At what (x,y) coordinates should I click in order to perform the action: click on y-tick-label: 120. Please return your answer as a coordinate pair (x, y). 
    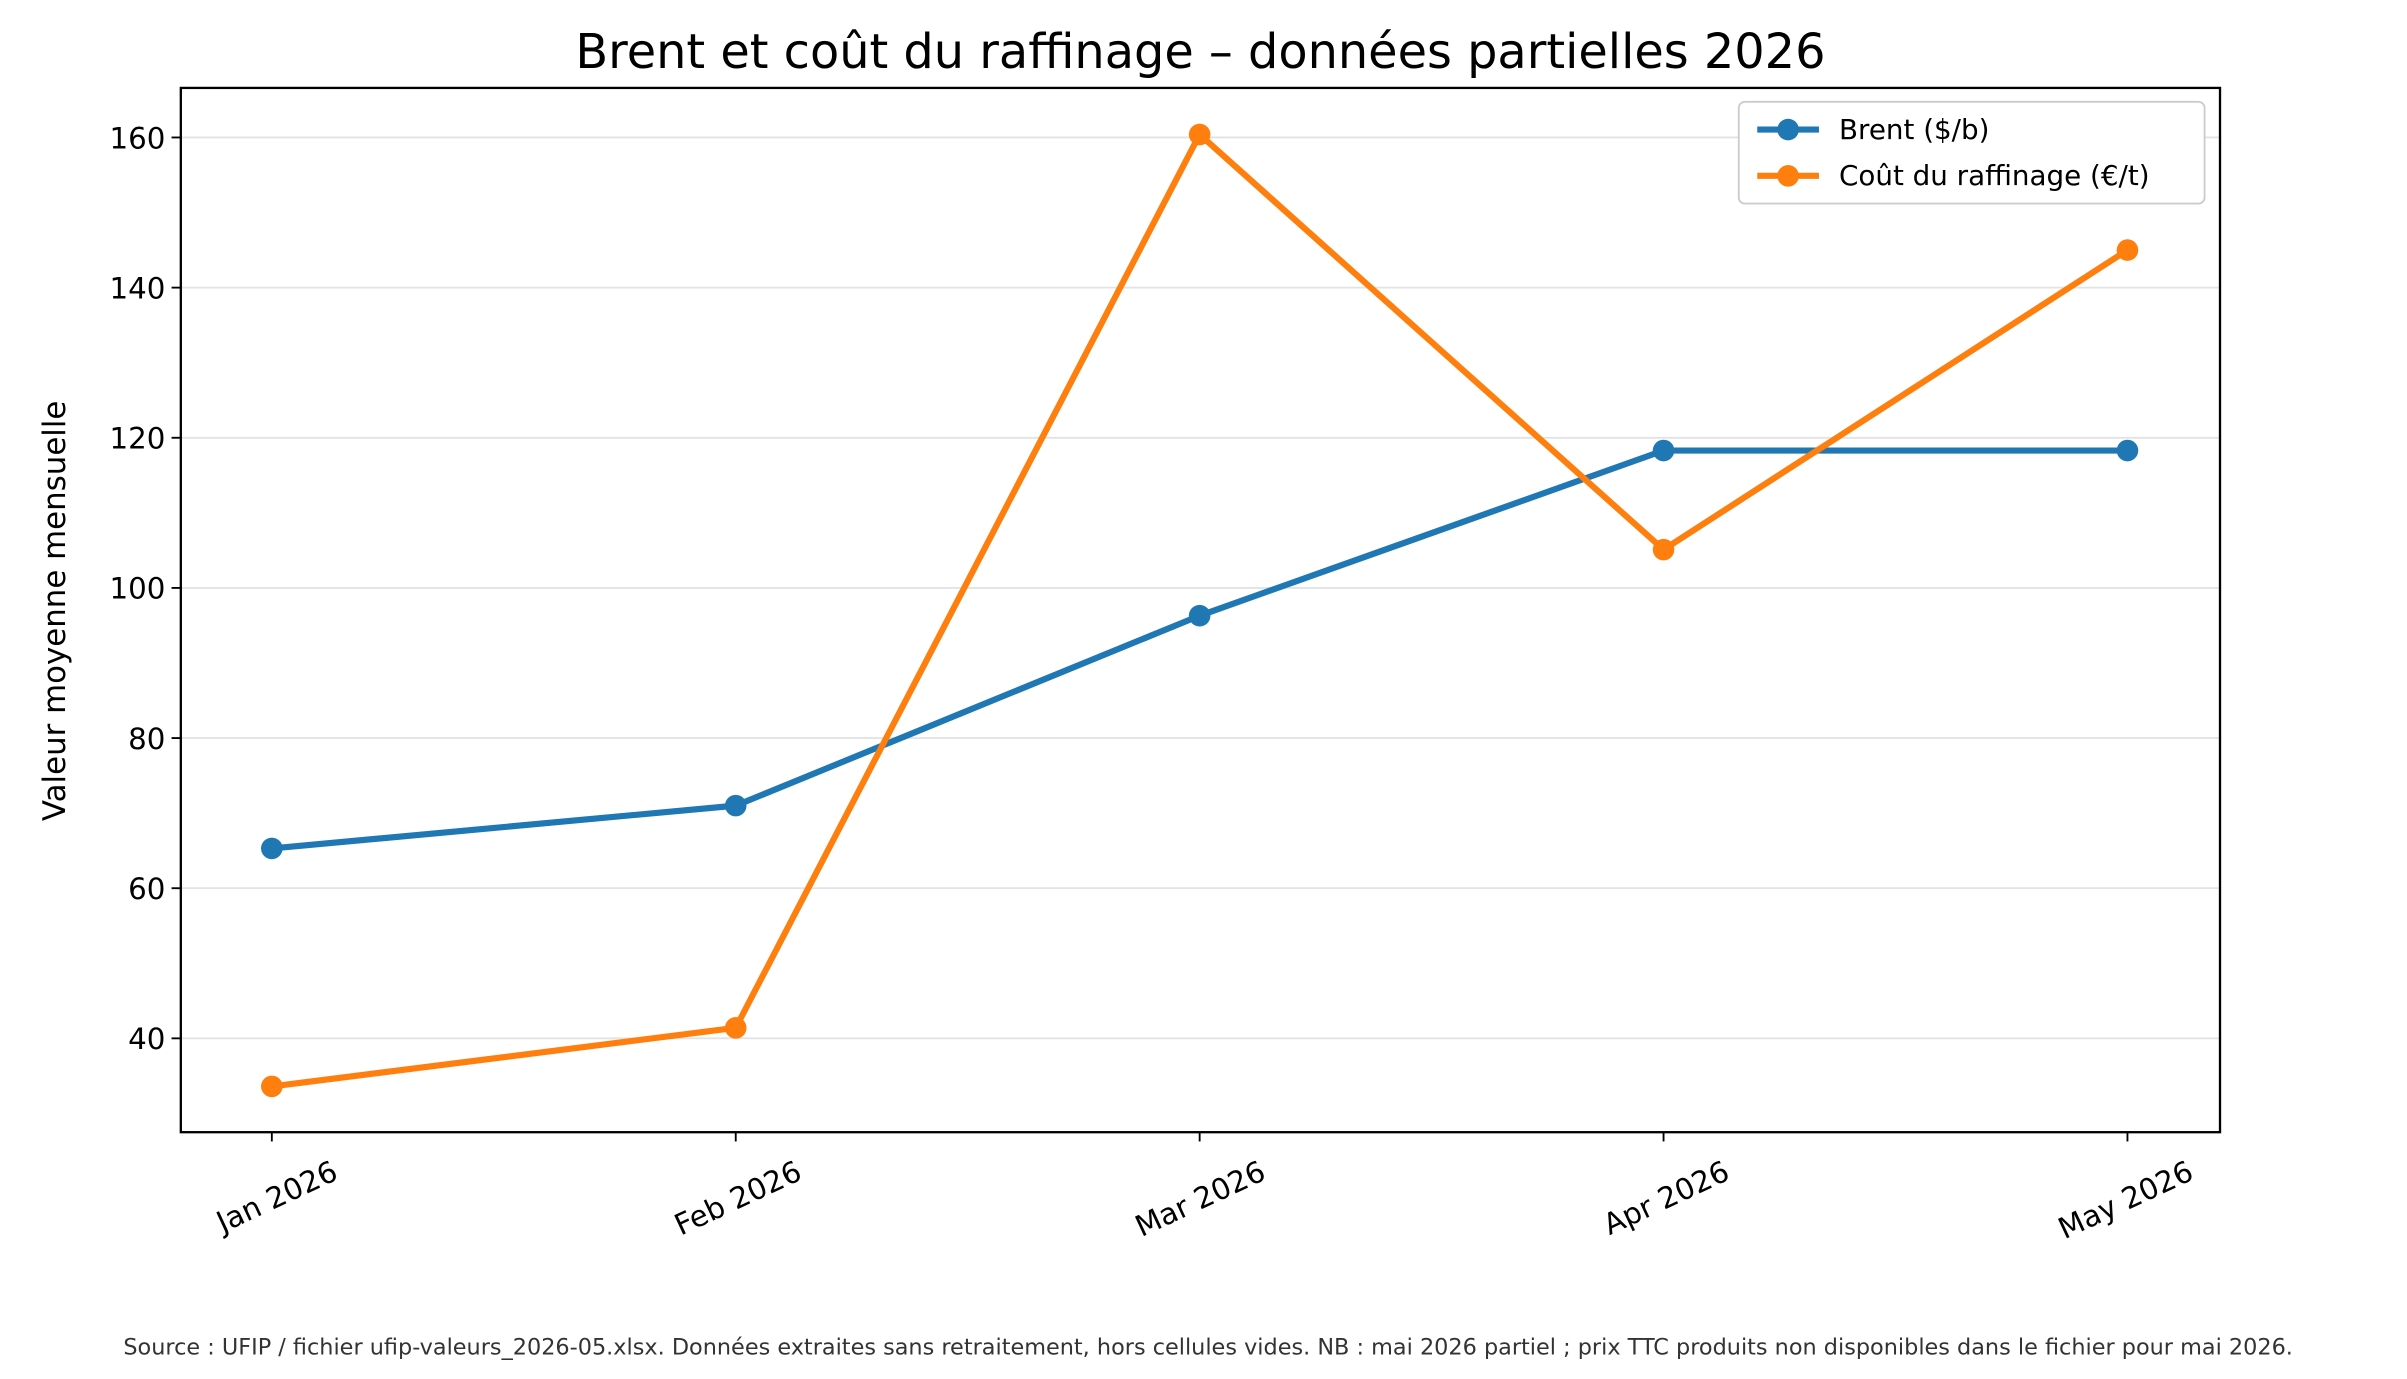
    Looking at the image, I should click on (137, 439).